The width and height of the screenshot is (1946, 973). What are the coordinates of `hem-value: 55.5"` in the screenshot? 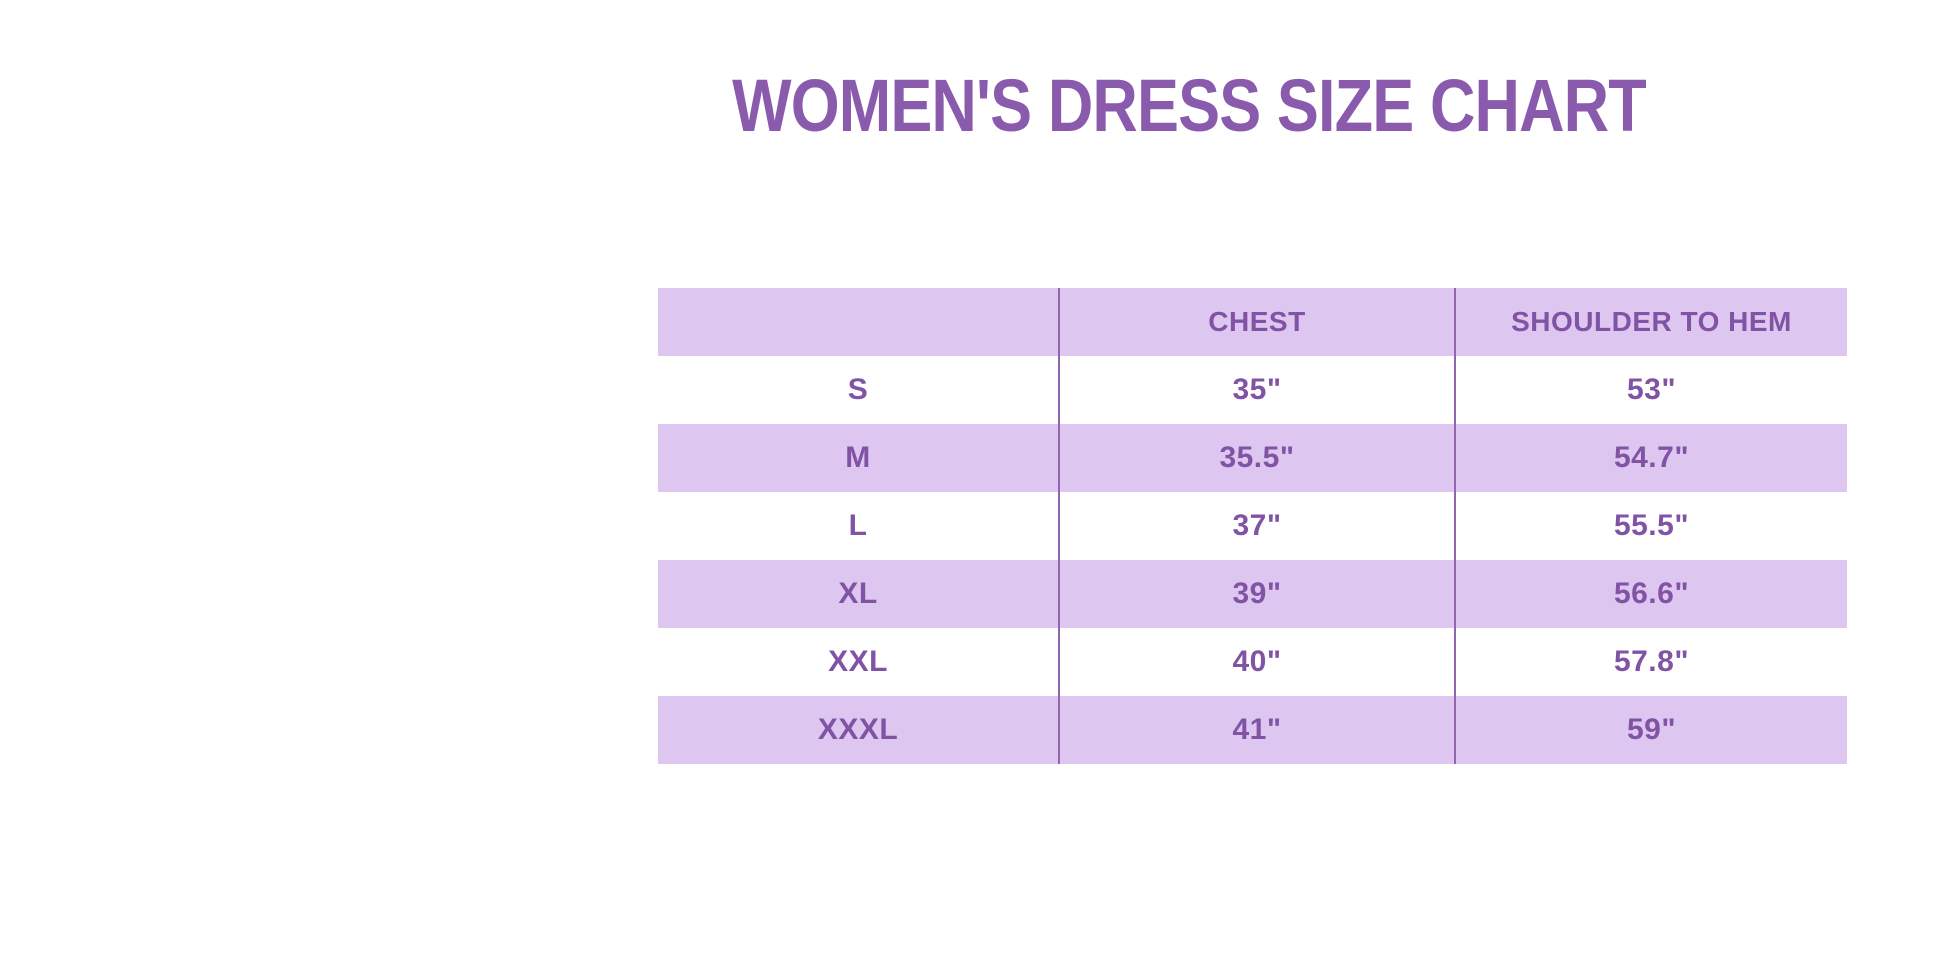 It's located at (1650, 526).